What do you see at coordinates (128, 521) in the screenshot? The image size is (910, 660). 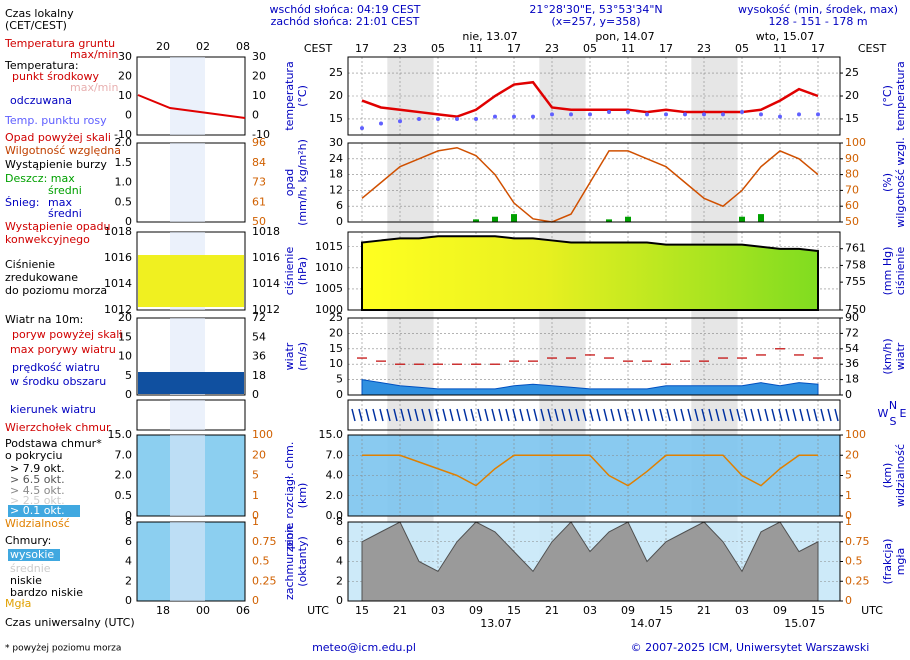 I see `mini-tick: 8` at bounding box center [128, 521].